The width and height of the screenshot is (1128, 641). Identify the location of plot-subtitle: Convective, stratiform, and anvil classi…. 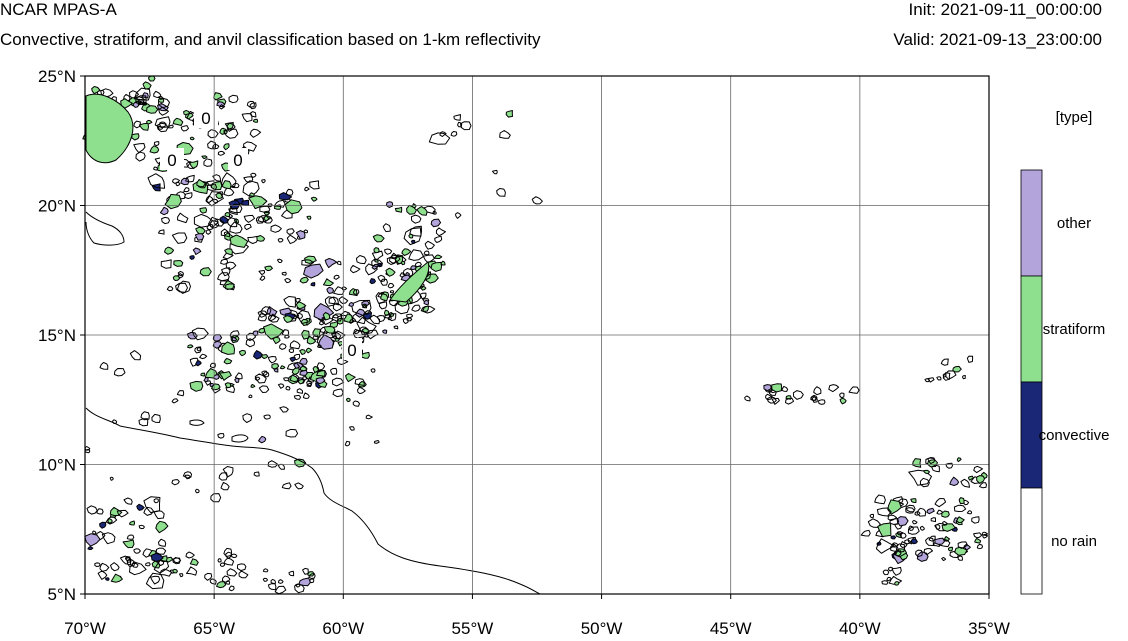
(270, 39).